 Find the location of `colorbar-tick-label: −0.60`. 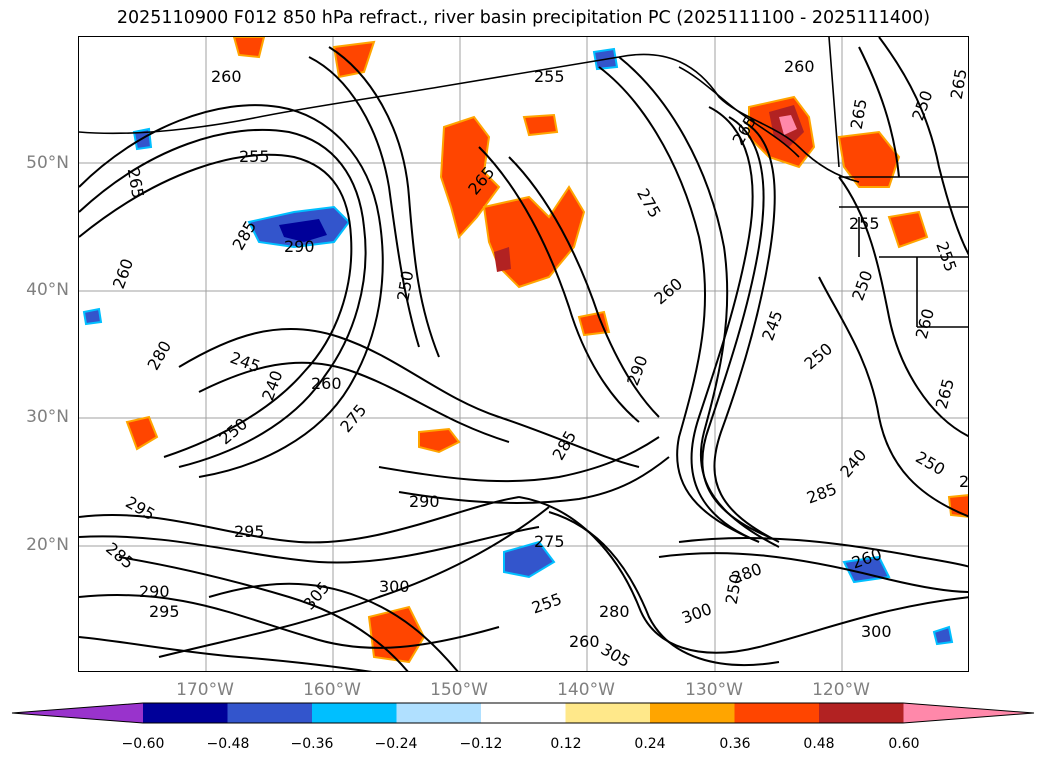

colorbar-tick-label: −0.60 is located at coordinates (143, 744).